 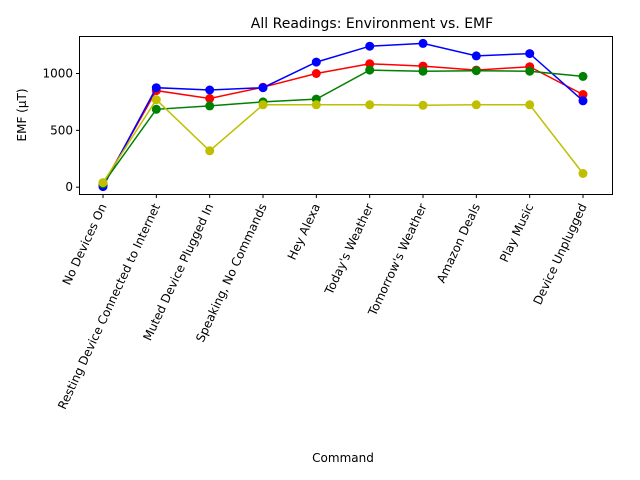 I want to click on x-tick-label: Amazon Deals, so click(x=458, y=243).